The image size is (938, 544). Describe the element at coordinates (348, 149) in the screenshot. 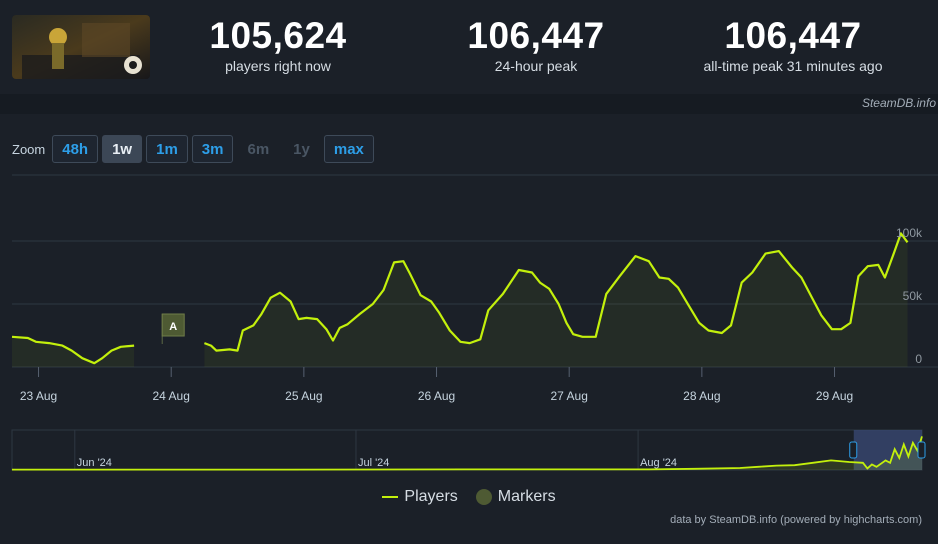

I see `zoom-max-button: max` at that location.